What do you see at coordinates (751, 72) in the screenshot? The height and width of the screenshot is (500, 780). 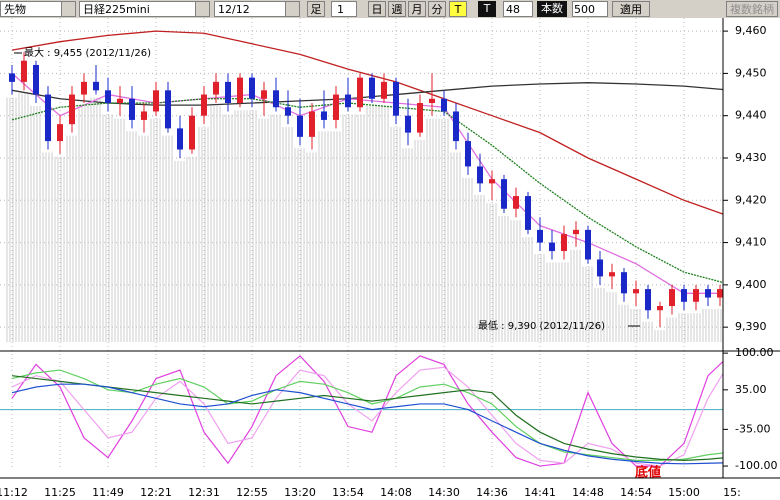 I see `y-tick-label: 9,450` at bounding box center [751, 72].